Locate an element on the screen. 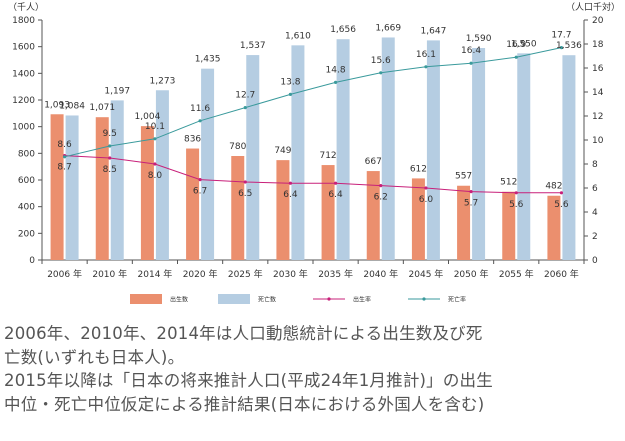 This screenshot has height=441, width=625. birth-count-label: 780 is located at coordinates (237, 147).